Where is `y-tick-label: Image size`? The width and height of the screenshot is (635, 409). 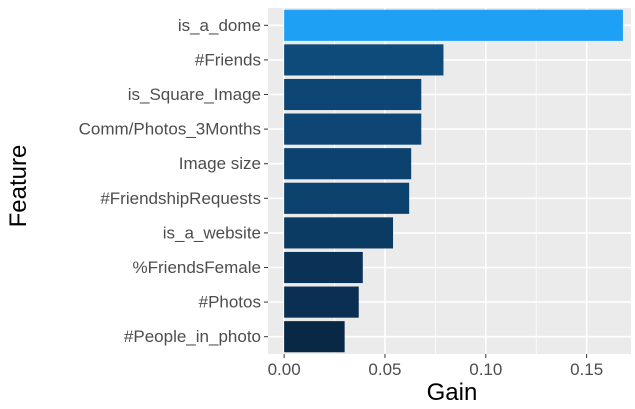 y-tick-label: Image size is located at coordinates (220, 163).